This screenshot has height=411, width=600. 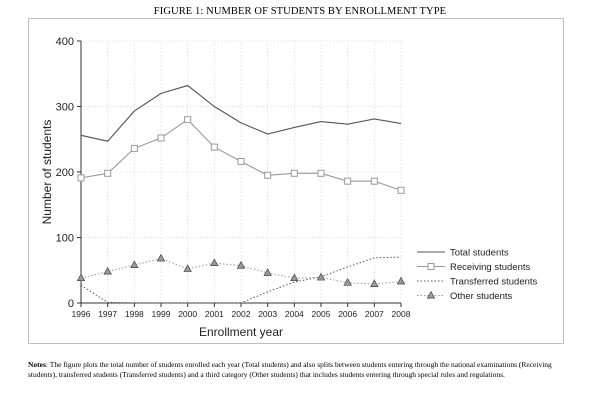 What do you see at coordinates (81, 314) in the screenshot?
I see `x-tick-label: 1996` at bounding box center [81, 314].